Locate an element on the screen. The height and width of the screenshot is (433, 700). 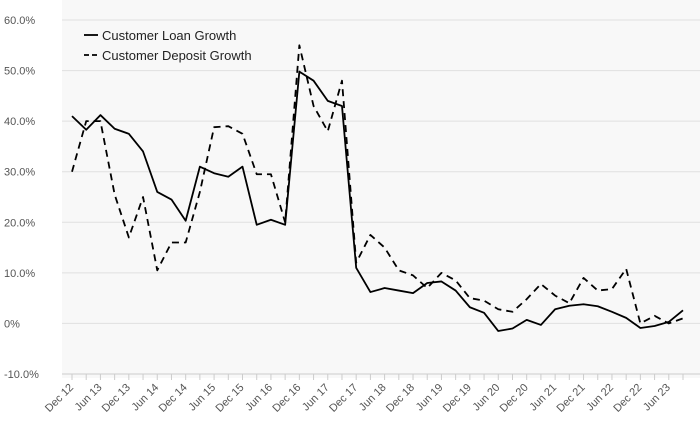
x-tick-label: Jun 13 is located at coordinates (89, 398).